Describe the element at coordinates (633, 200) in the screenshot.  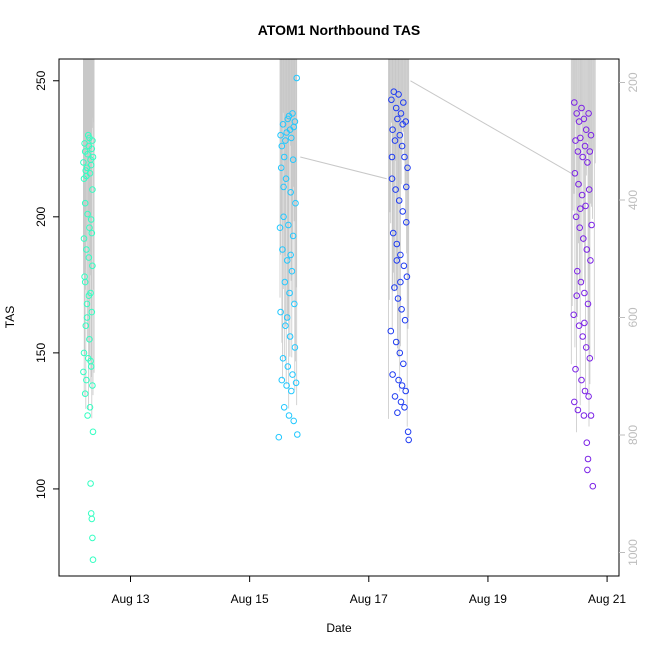
I see `y2-tick-label: 400` at that location.